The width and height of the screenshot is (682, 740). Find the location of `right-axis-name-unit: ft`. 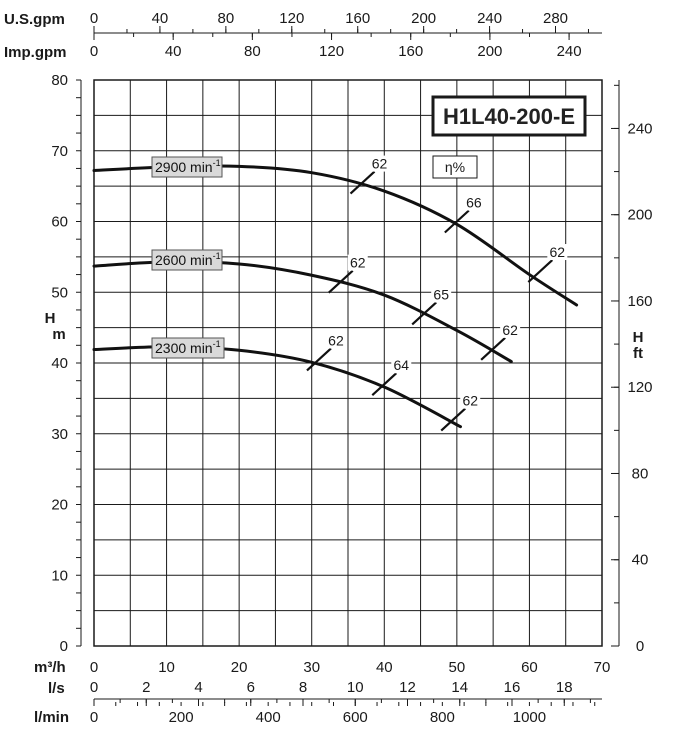

right-axis-name-unit: ft is located at coordinates (638, 353).